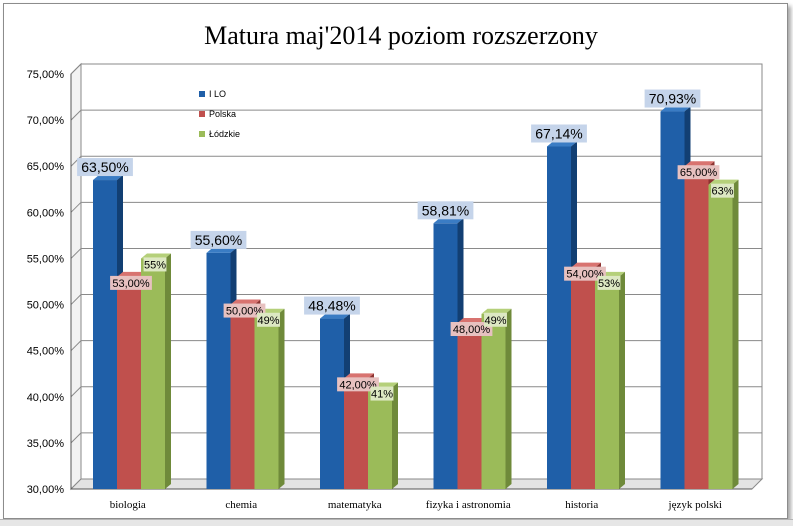 The image size is (793, 526). I want to click on y-tick-label: 70,00%, so click(46, 121).